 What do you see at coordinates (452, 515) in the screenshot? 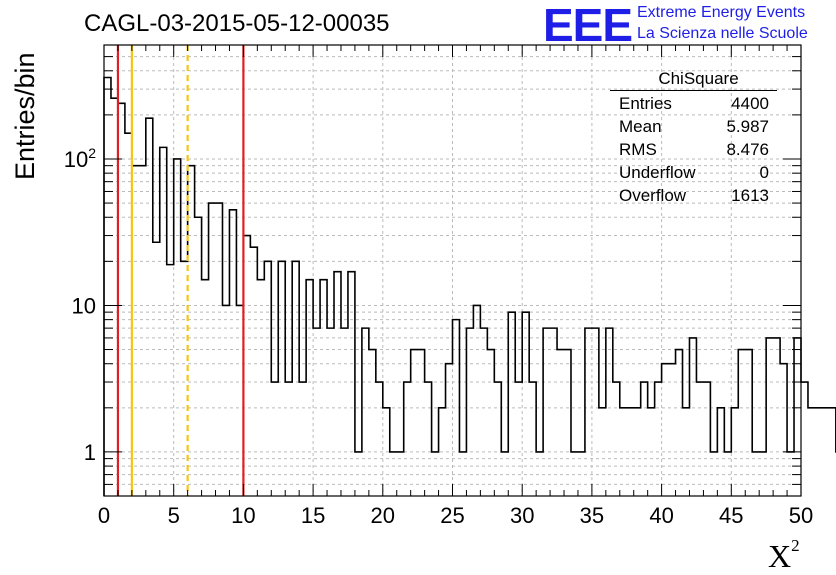
I see `x-tick-label: 25` at bounding box center [452, 515].